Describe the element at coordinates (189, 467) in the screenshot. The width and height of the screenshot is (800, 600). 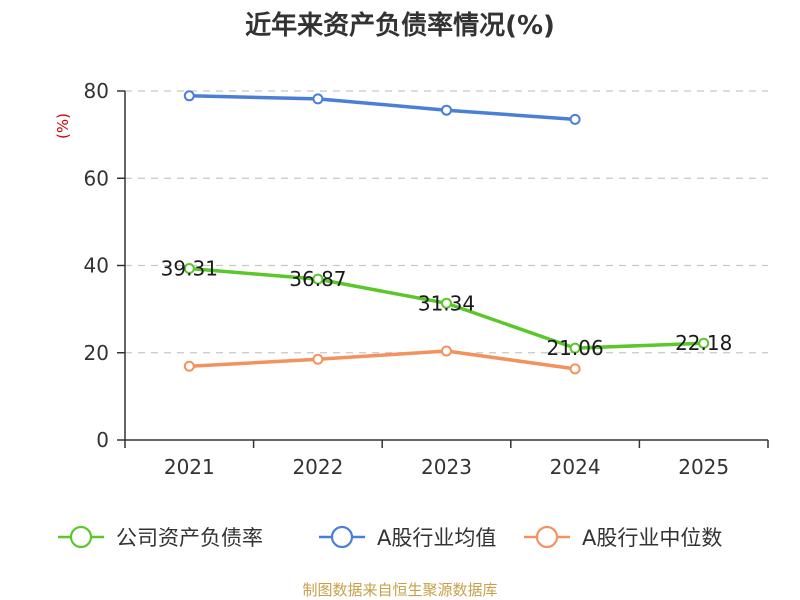
I see `x-tick-label: 2021` at that location.